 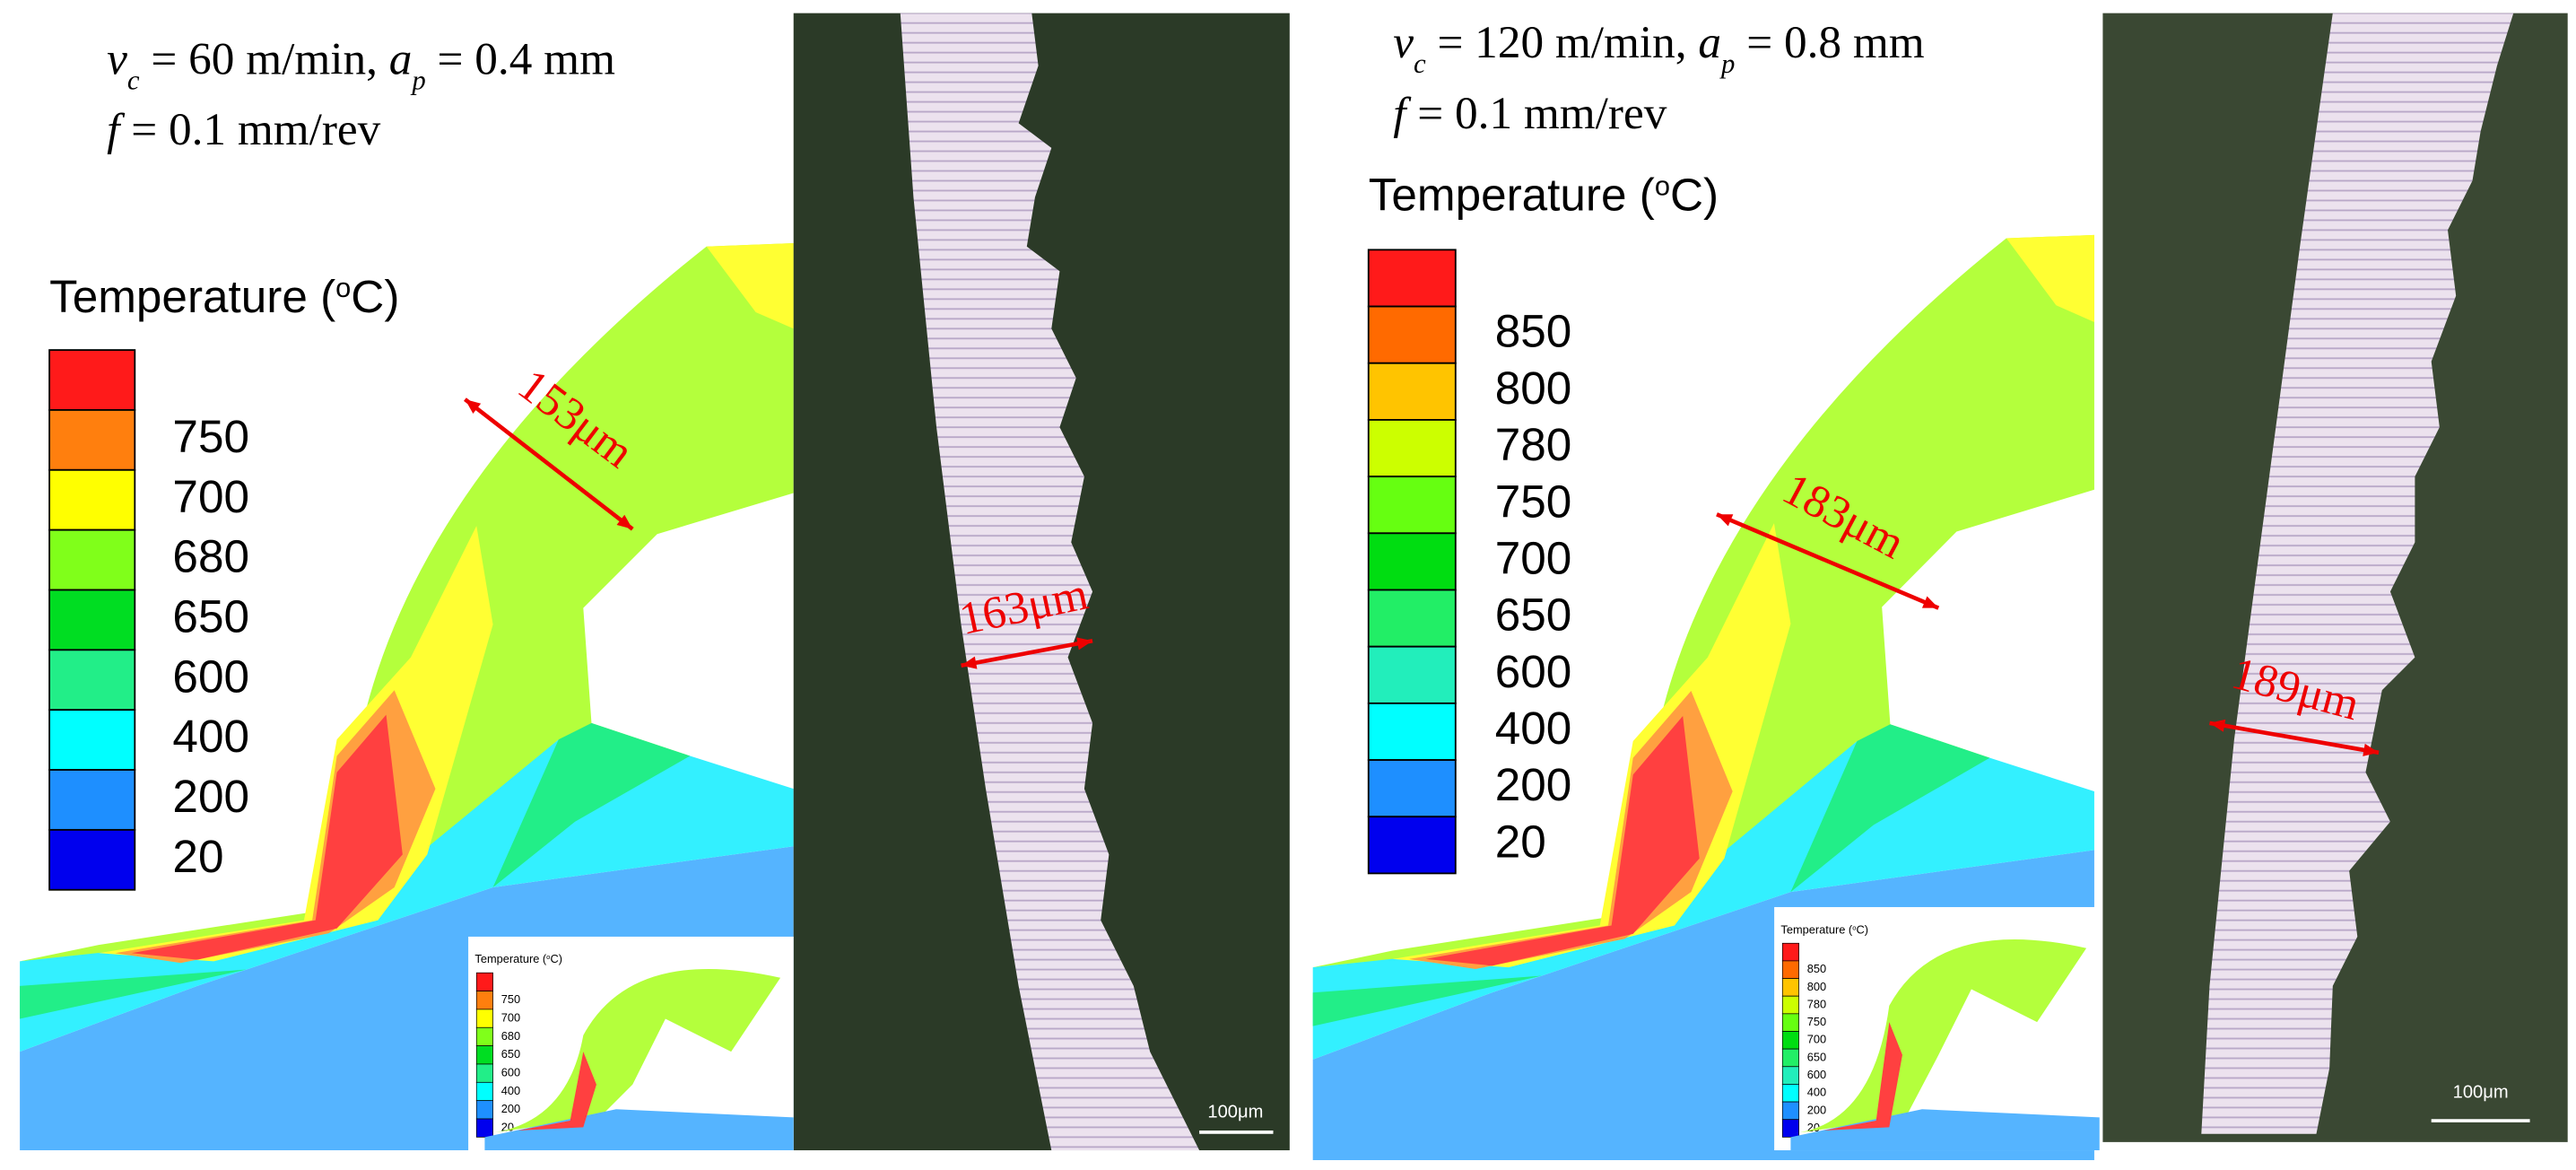 What do you see at coordinates (2481, 1092) in the screenshot?
I see `scale-bar-label: 100μm` at bounding box center [2481, 1092].